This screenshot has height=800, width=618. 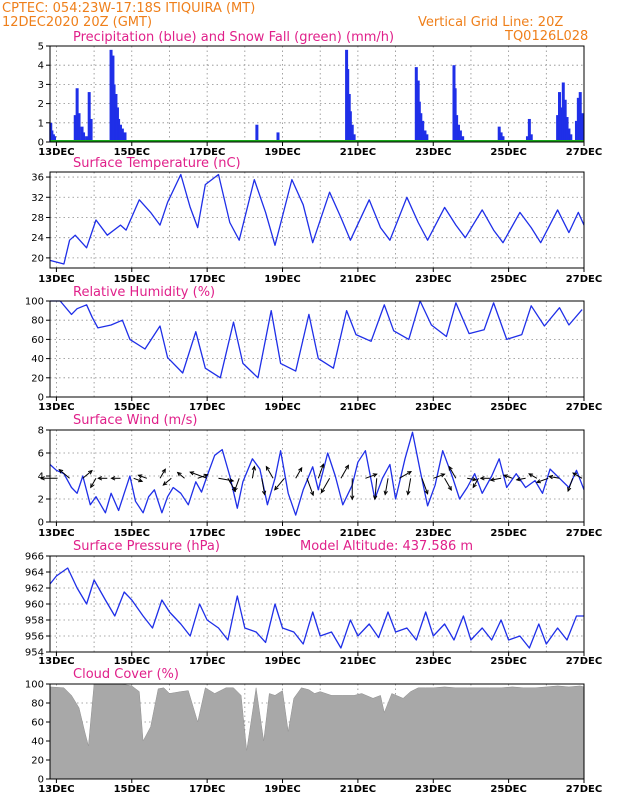 What do you see at coordinates (37, 238) in the screenshot?
I see `y-tick-label: 24` at bounding box center [37, 238].